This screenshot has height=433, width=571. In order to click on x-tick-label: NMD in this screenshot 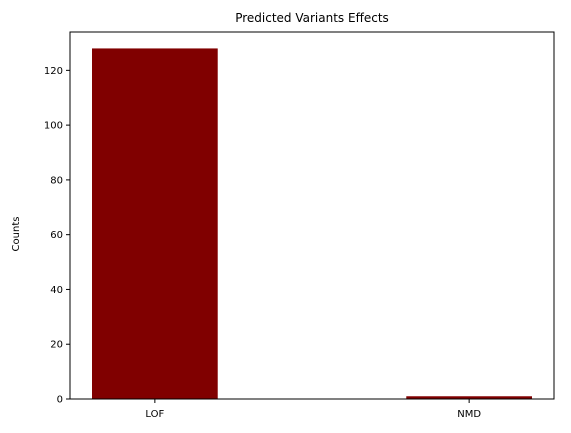, I will do `click(469, 414)`.